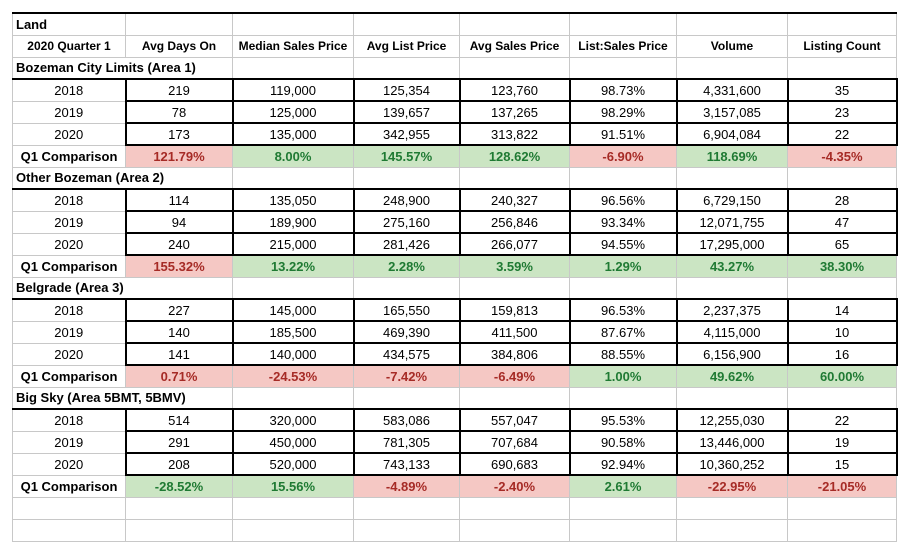 The image size is (914, 542). What do you see at coordinates (454, 68) in the screenshot?
I see `section-row: Bozeman City Limits (Area 1)` at bounding box center [454, 68].